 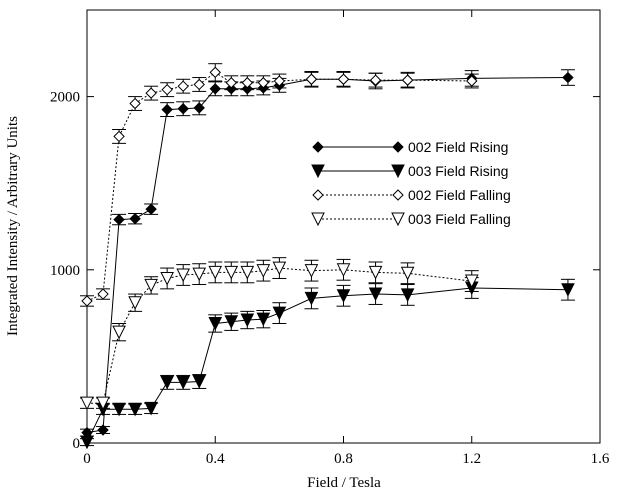 I want to click on legend-label: 003 Field Rising, so click(x=458, y=171).